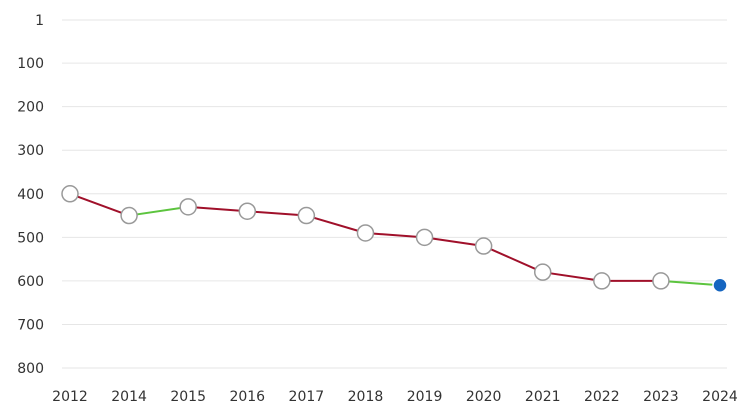  Describe the element at coordinates (543, 397) in the screenshot. I see `x-tick-label: 2021` at that location.